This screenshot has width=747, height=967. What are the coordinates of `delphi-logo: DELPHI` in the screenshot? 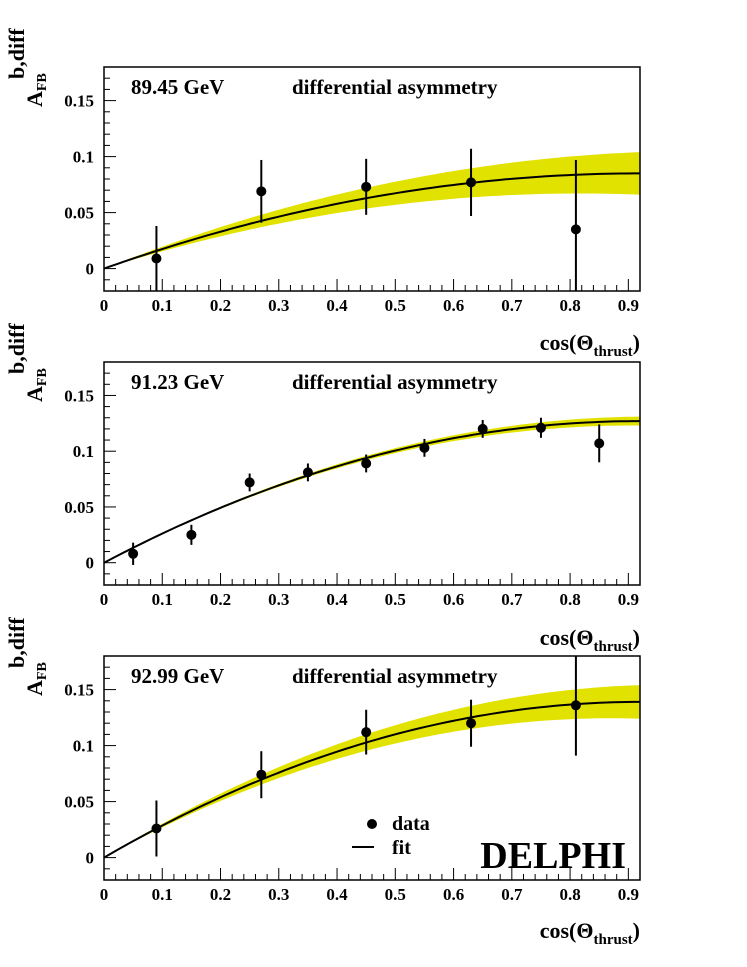 It's located at (553, 856).